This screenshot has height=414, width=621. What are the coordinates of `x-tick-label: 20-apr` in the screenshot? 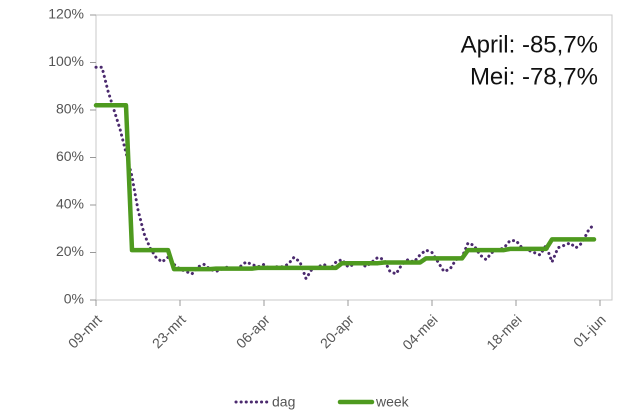 It's located at (337, 331).